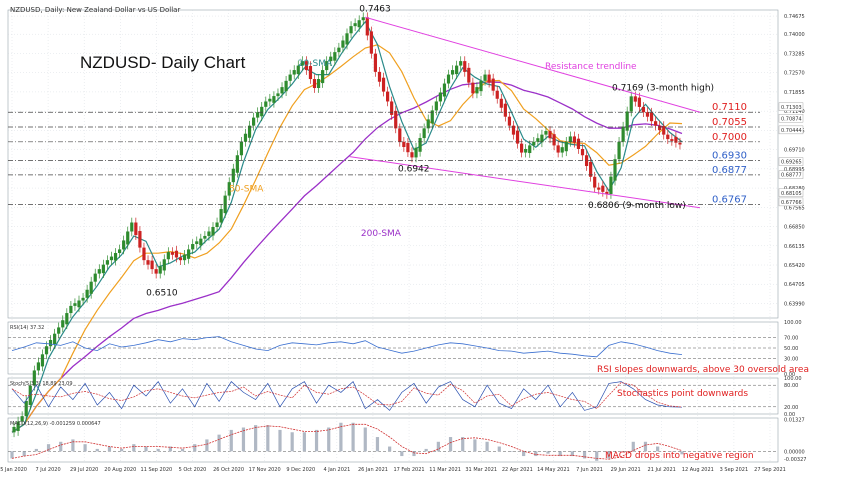 Image resolution: width=845 pixels, height=488 pixels. Describe the element at coordinates (591, 67) in the screenshot. I see `price-annotation: Resistance trendline` at that location.